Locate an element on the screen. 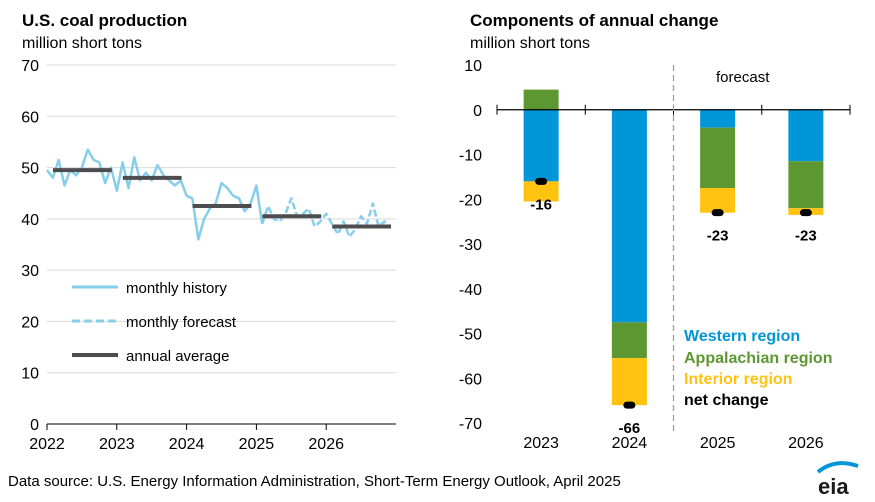  left-y-tick-label: 0 is located at coordinates (34, 425).